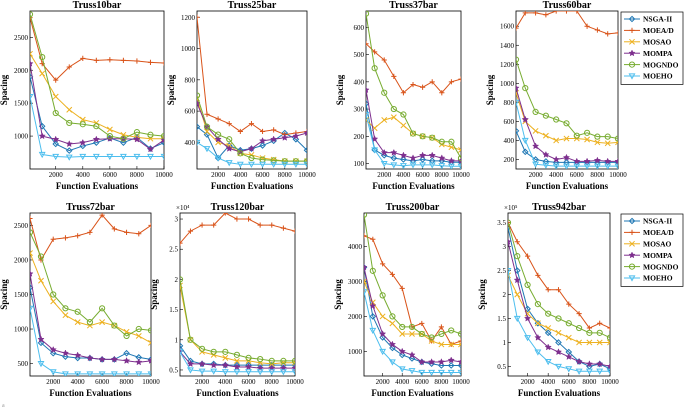 The width and height of the screenshot is (685, 409). Describe the element at coordinates (171, 89) in the screenshot. I see `y-axis-label: Spacing` at that location.